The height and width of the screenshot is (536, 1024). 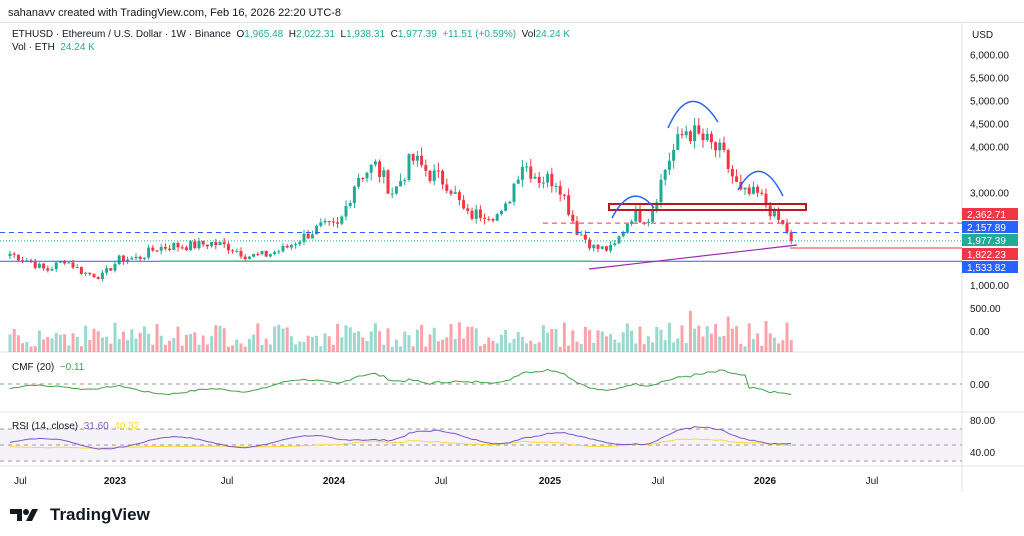 I want to click on rsi-ma-line, so click(x=400, y=443).